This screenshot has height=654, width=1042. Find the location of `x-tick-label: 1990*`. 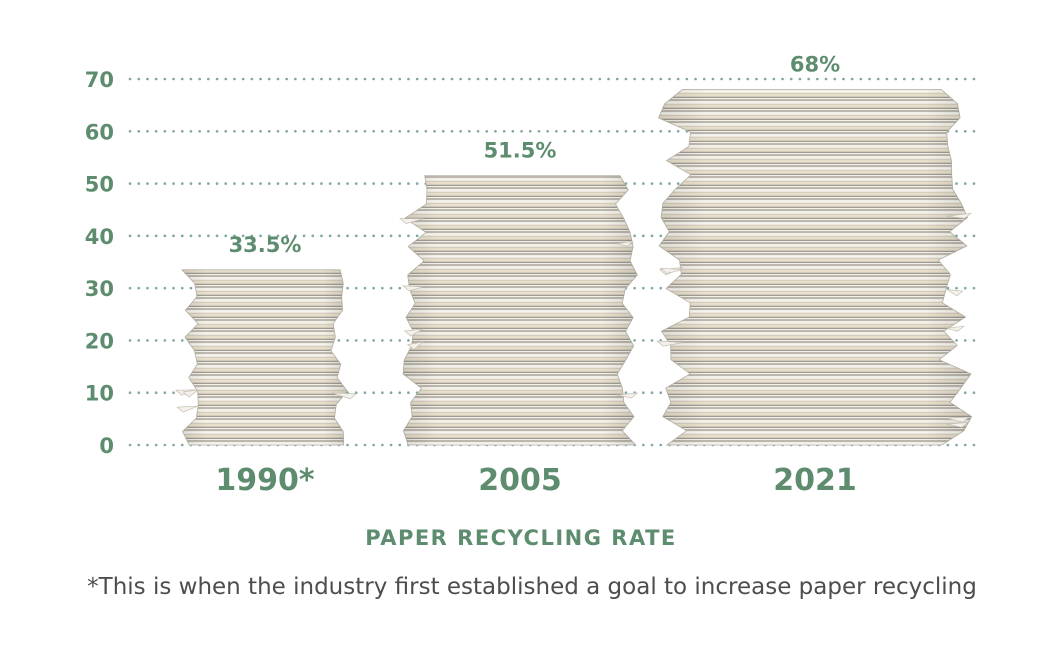

x-tick-label: 1990* is located at coordinates (264, 480).